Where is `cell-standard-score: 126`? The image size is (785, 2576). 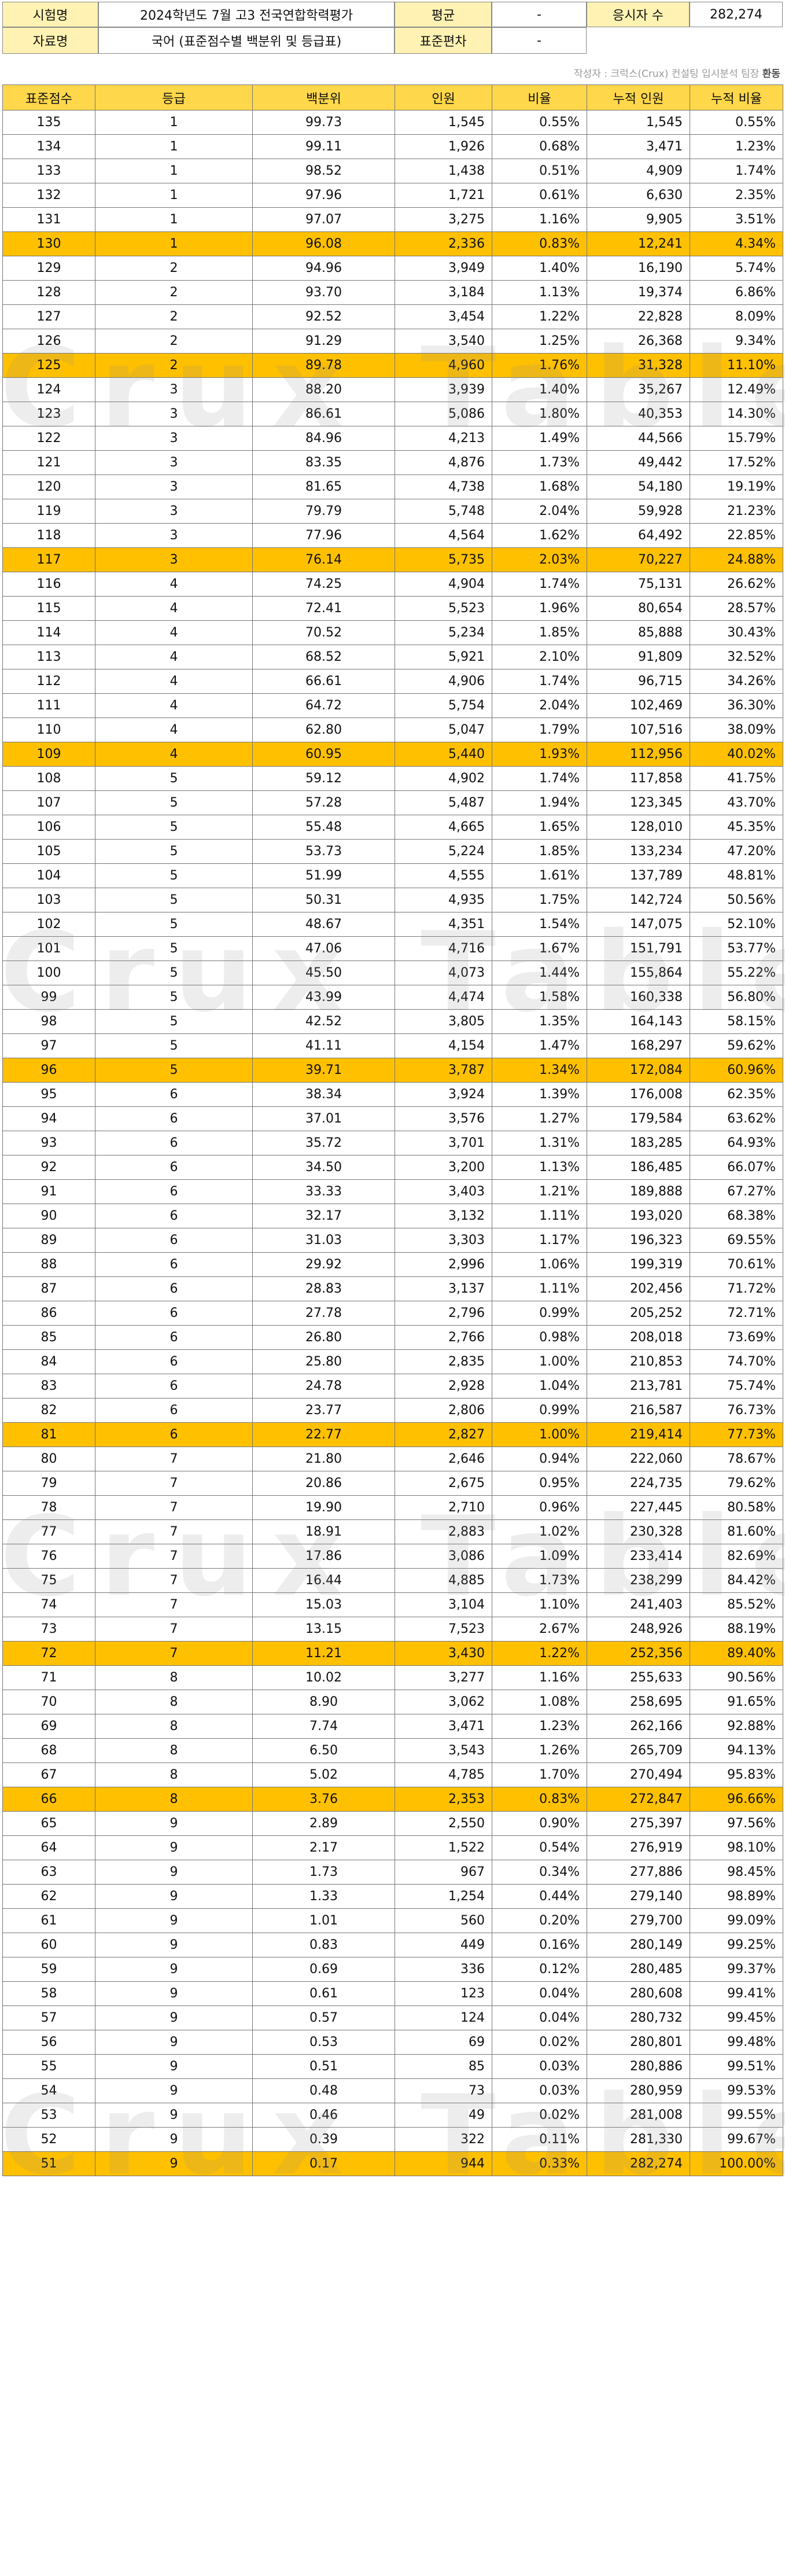 cell-standard-score: 126 is located at coordinates (48, 341).